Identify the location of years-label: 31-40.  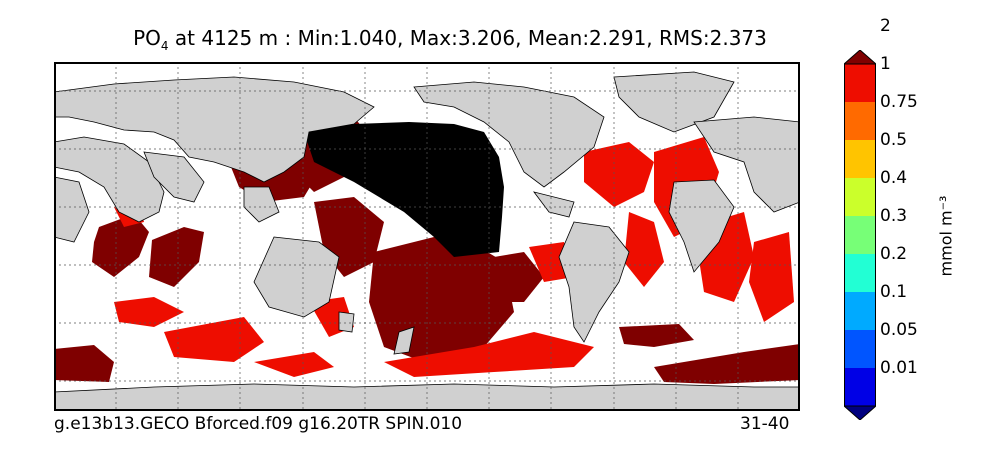
(765, 424).